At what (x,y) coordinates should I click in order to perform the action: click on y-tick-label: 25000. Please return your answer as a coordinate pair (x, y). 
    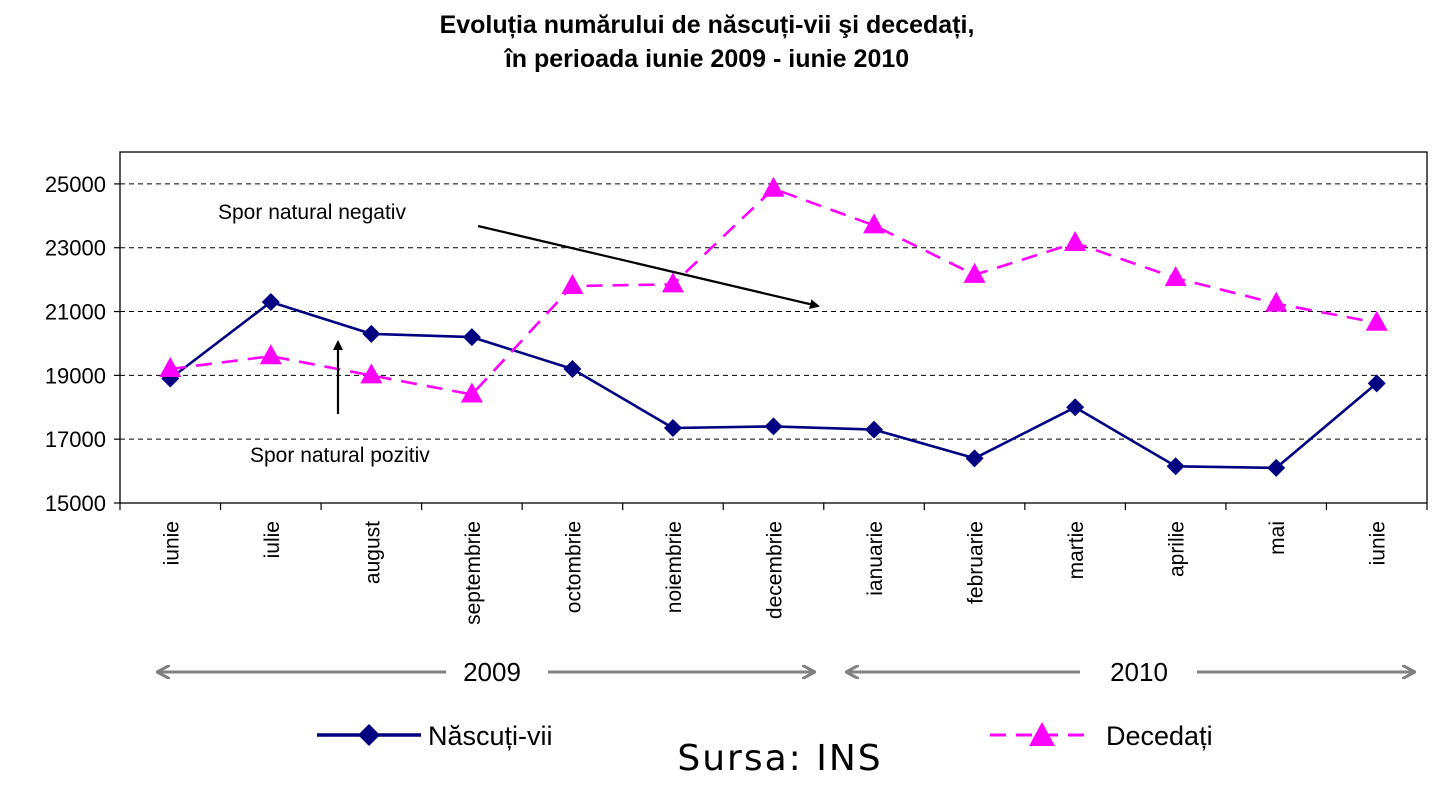
    Looking at the image, I should click on (75, 184).